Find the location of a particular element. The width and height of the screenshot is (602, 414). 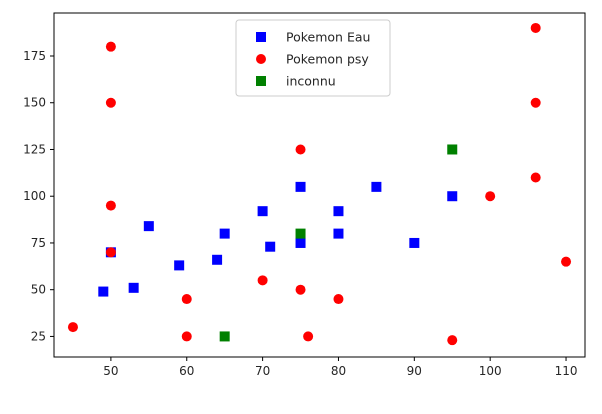

legend: Pokemon Eau Pokemon psy inconnu is located at coordinates (313, 58).